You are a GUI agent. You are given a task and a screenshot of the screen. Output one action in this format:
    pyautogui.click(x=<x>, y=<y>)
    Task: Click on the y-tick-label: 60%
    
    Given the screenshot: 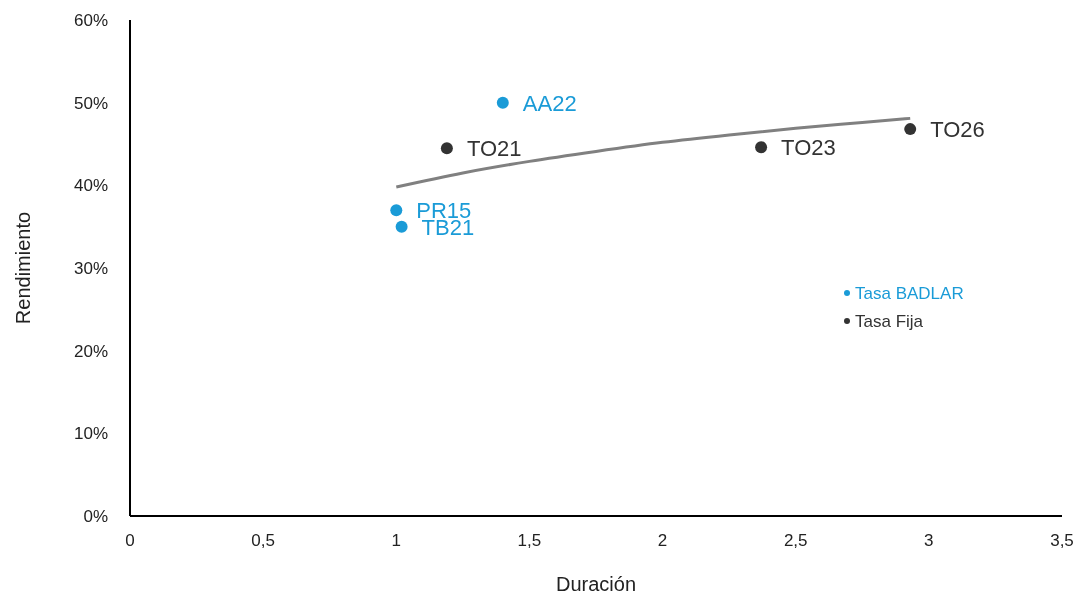 What is the action you would take?
    pyautogui.click(x=90, y=20)
    